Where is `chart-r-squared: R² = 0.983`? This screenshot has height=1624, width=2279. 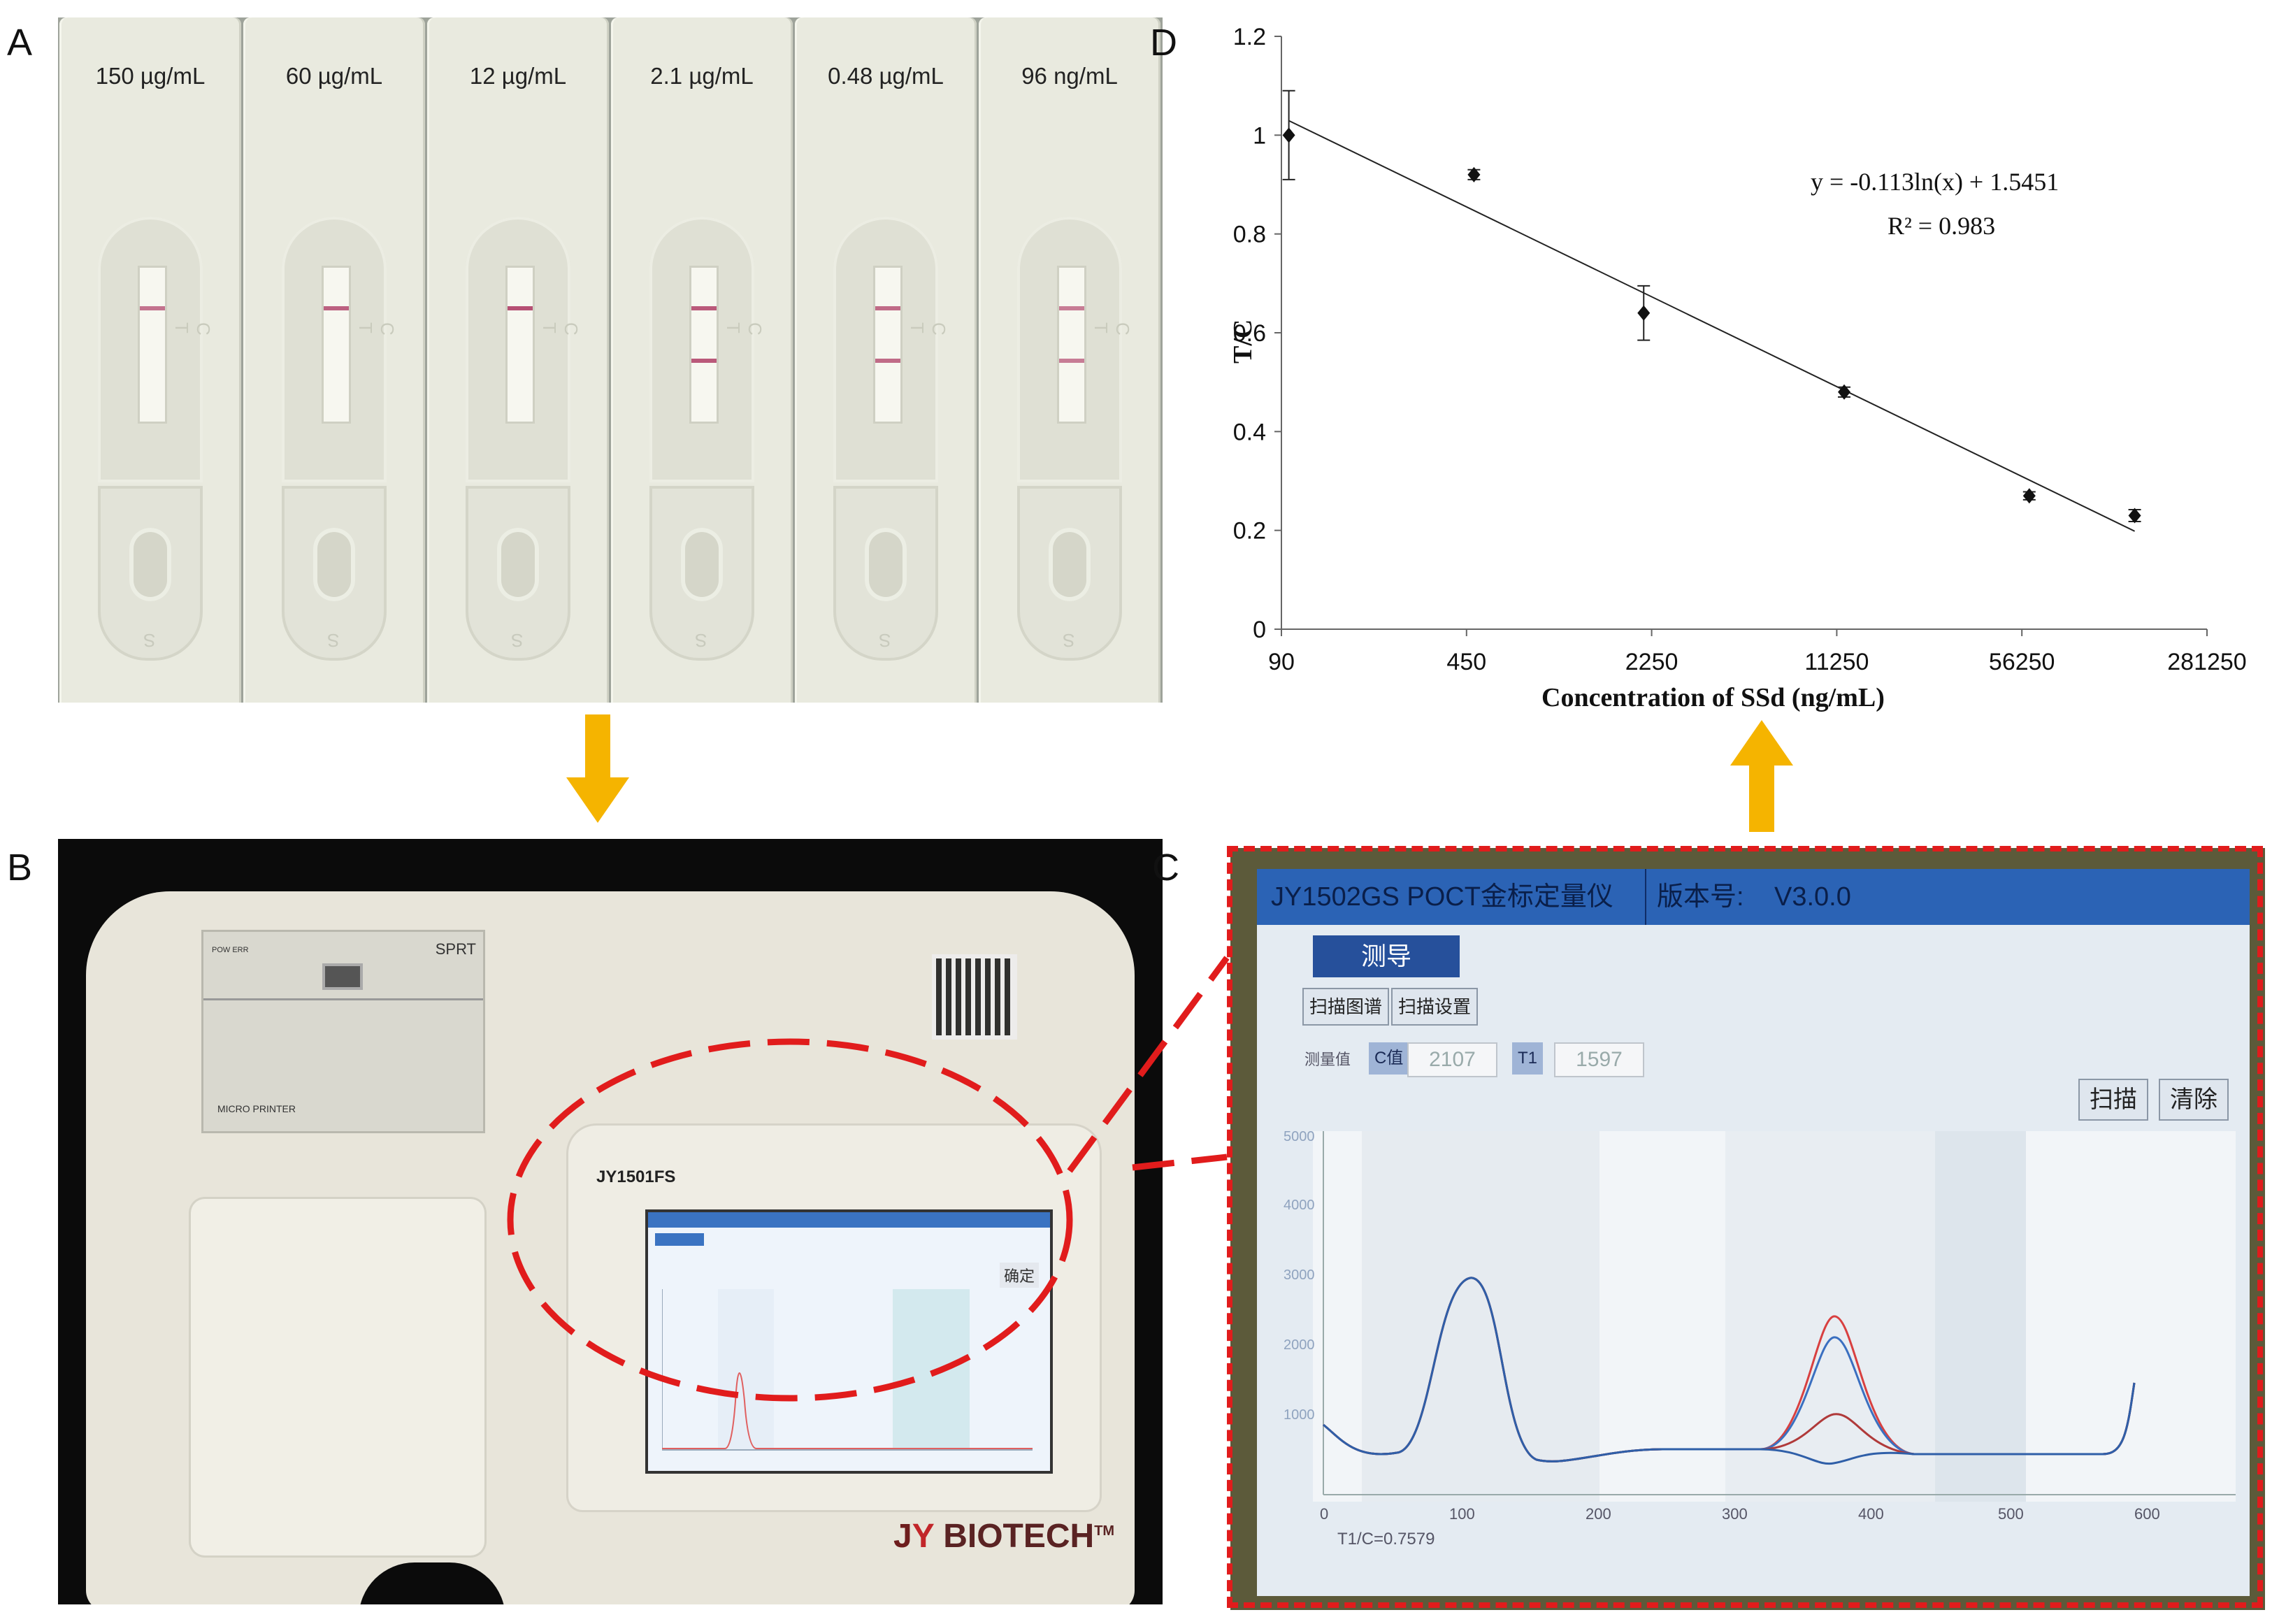 chart-r-squared: R² = 0.983 is located at coordinates (1941, 226).